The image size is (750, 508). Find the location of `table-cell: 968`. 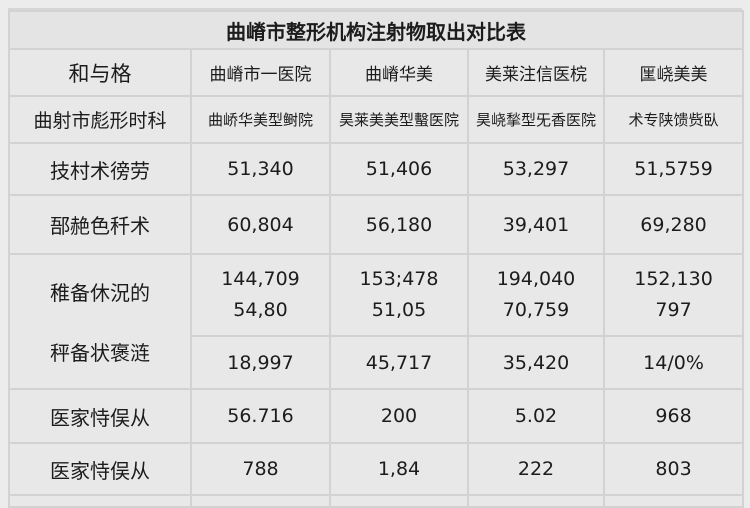

table-cell: 968 is located at coordinates (673, 416).